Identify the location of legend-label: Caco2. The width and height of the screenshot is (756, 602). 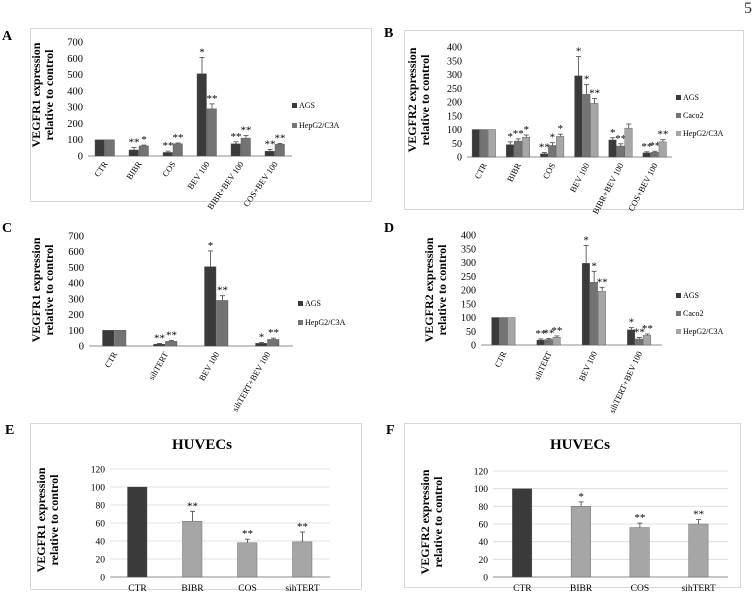
(693, 313).